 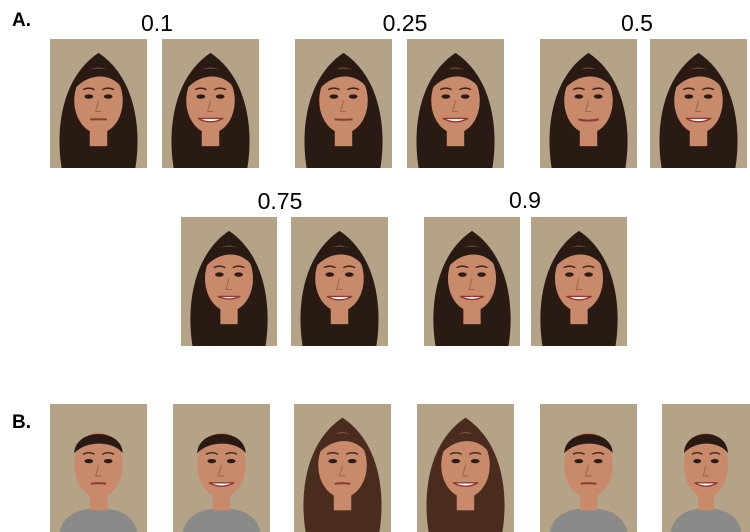 What do you see at coordinates (472, 281) in the screenshot?
I see `face-photo-a-0-9-neutral` at bounding box center [472, 281].